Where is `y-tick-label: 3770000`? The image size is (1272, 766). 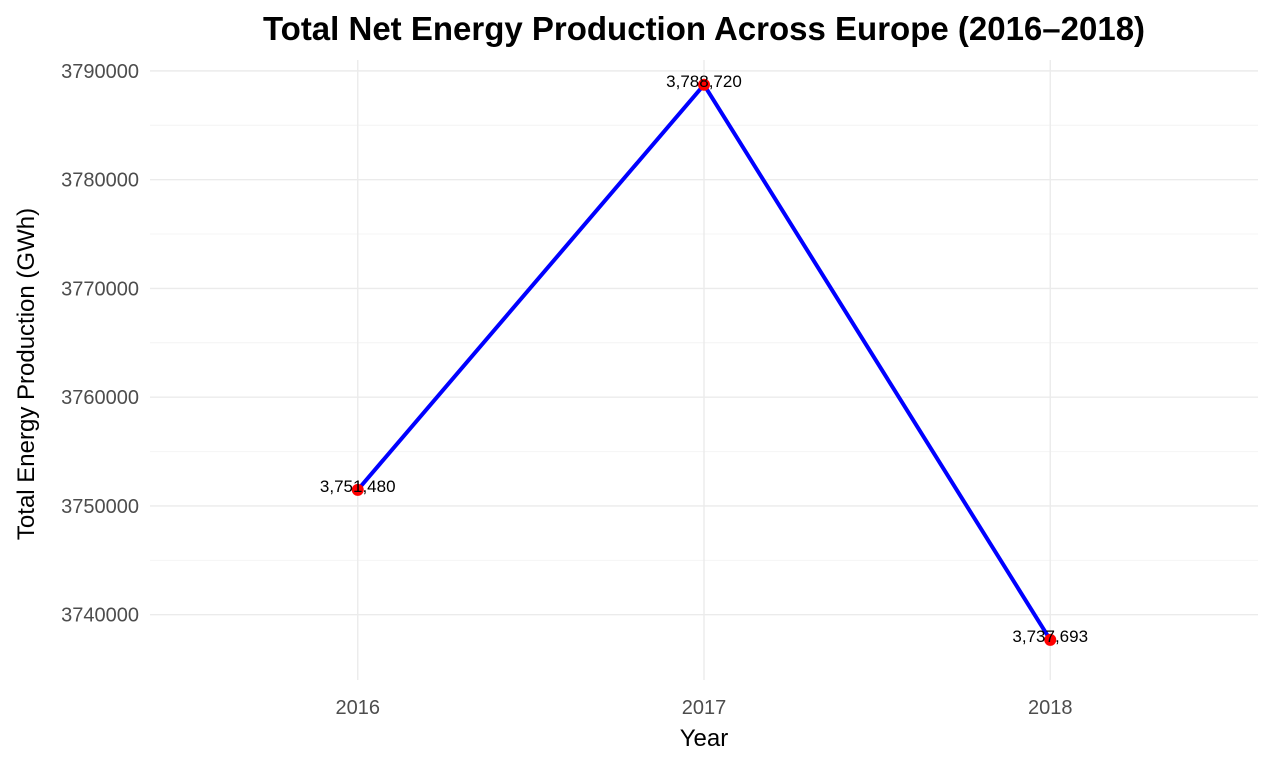 y-tick-label: 3770000 is located at coordinates (100, 289).